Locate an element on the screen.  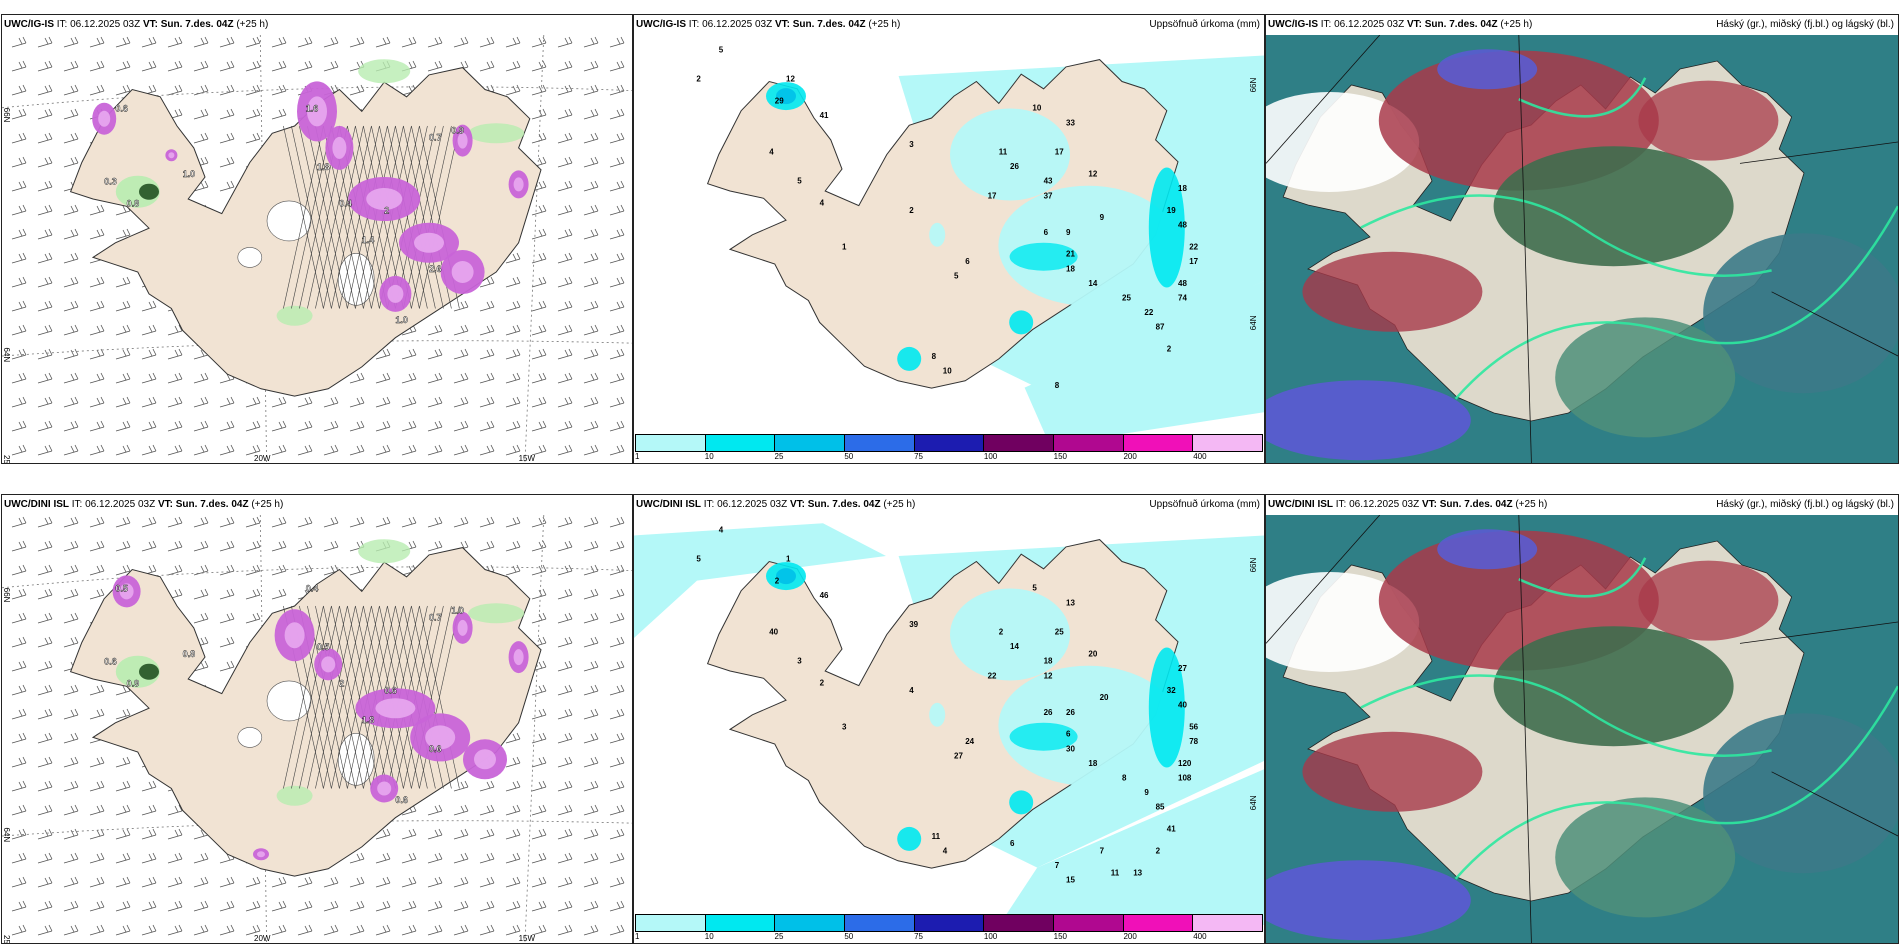
precip-value: 10 is located at coordinates (947, 371).